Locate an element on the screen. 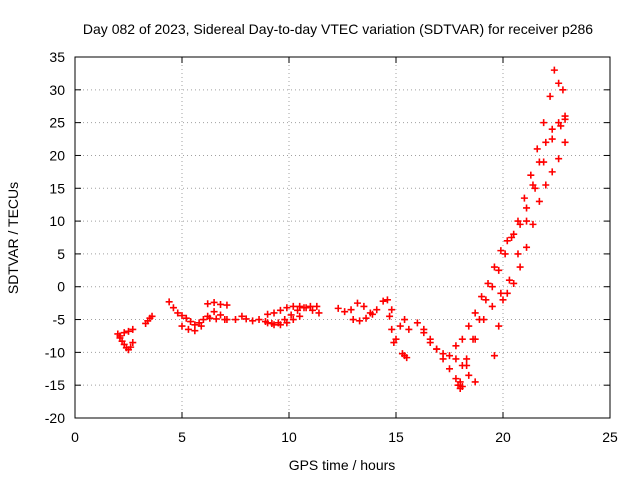 Image resolution: width=640 pixels, height=480 pixels. y-tick-label: -5 is located at coordinates (59, 320).